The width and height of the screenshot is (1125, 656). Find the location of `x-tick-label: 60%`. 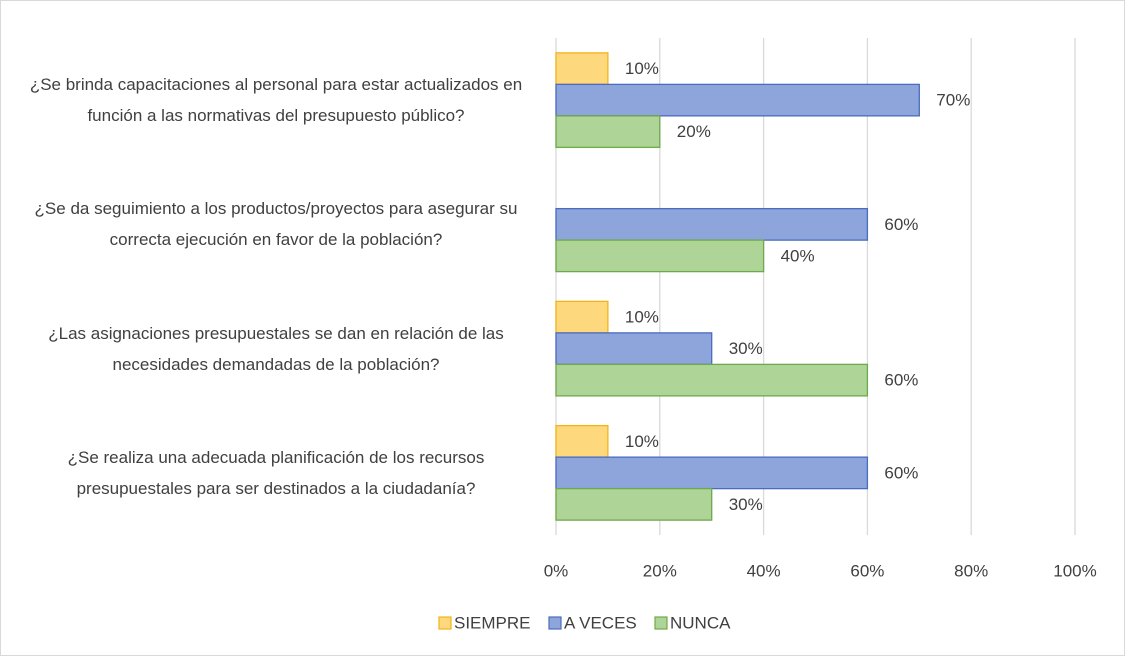

x-tick-label: 60% is located at coordinates (867, 570).